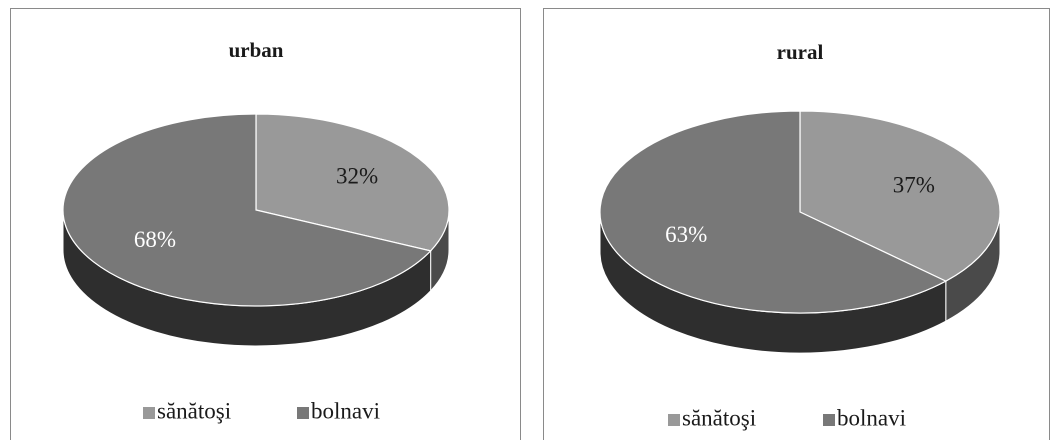 This screenshot has width=1058, height=440. What do you see at coordinates (357, 175) in the screenshot?
I see `data-label: 32%` at bounding box center [357, 175].